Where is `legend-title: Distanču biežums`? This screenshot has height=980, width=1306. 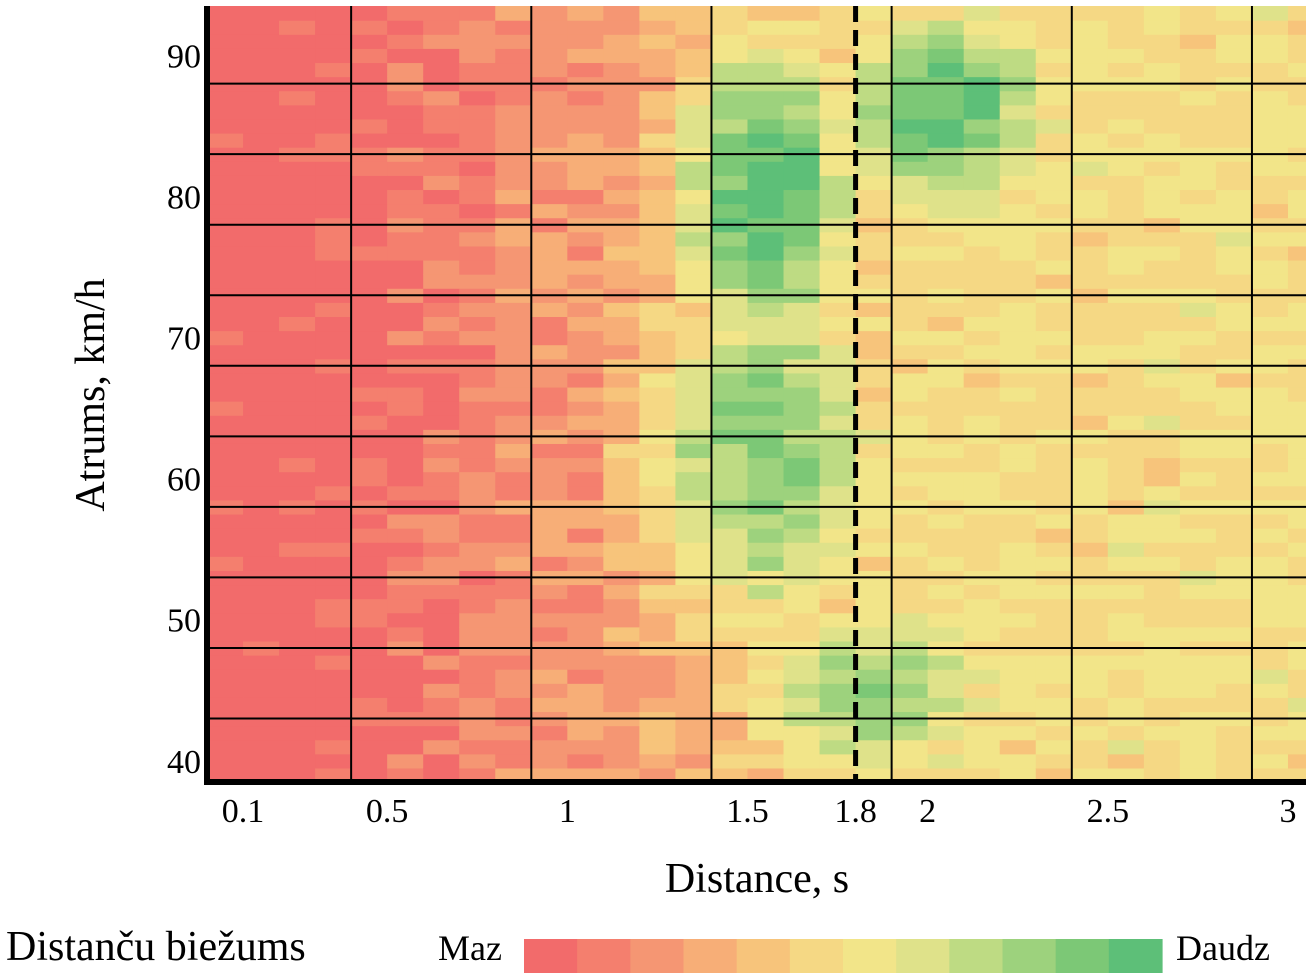
legend-title: Distanču biežums is located at coordinates (156, 947).